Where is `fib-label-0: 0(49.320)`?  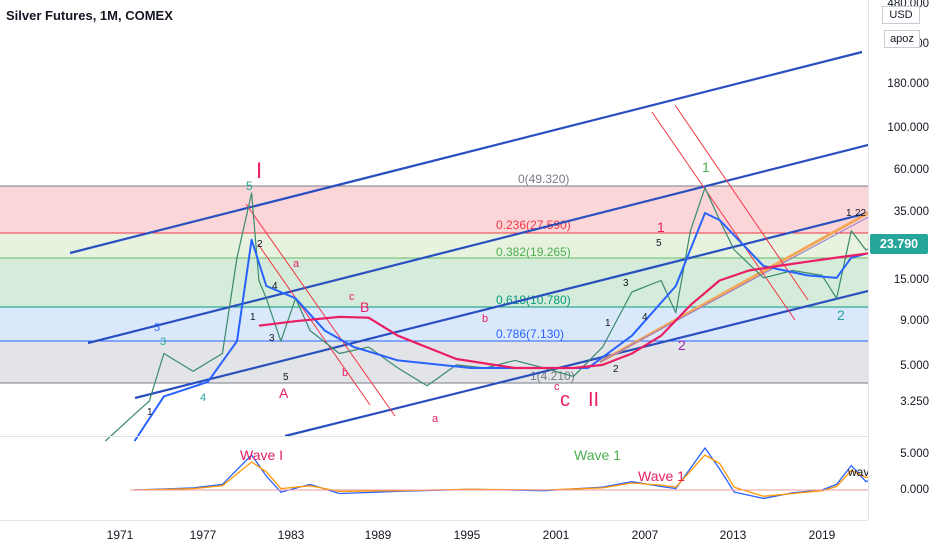 fib-label-0: 0(49.320) is located at coordinates (543, 179).